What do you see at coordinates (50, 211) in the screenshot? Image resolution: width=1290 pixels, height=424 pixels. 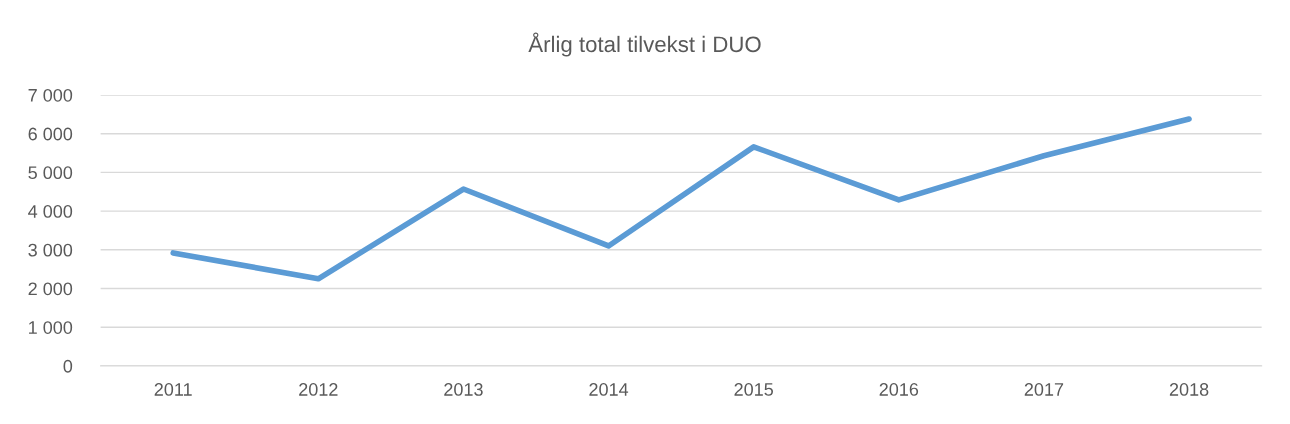 I see `y-tick-label: 4 000` at bounding box center [50, 211].